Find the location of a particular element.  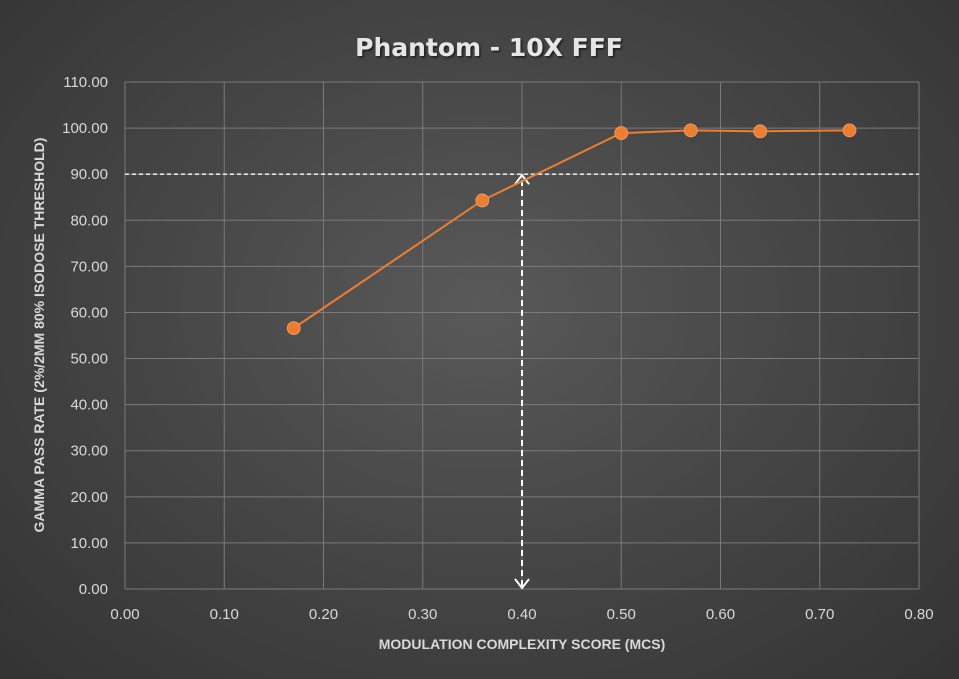

x-tick-label: 0.30 is located at coordinates (422, 614).